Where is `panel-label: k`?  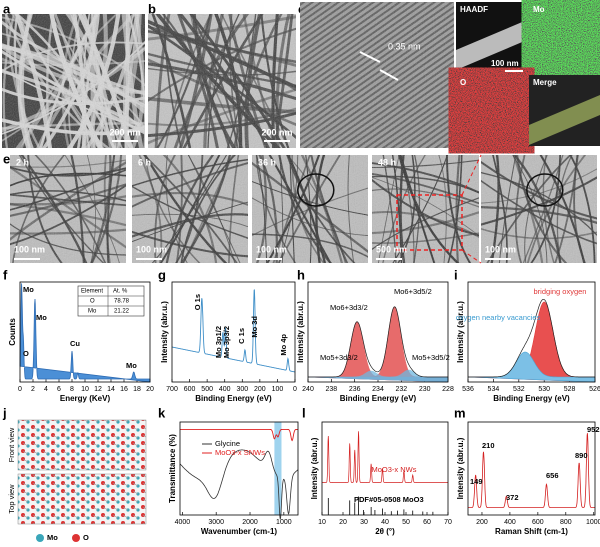 panel-label: k is located at coordinates (162, 412).